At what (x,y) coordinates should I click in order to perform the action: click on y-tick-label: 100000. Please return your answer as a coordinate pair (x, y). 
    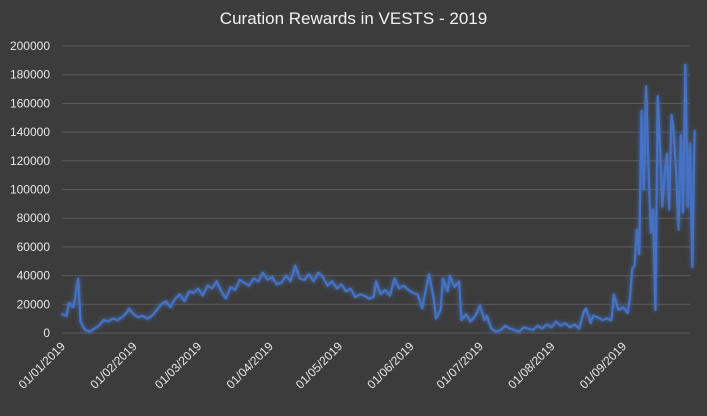
    Looking at the image, I should click on (30, 190).